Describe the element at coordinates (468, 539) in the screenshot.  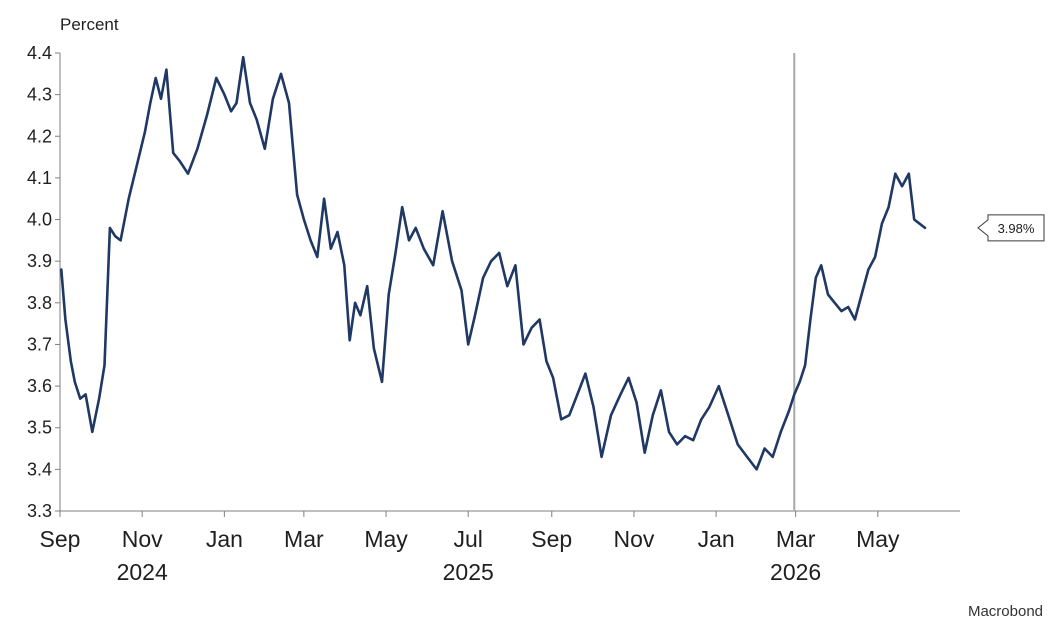
I see `x-tick-label: Jul` at that location.